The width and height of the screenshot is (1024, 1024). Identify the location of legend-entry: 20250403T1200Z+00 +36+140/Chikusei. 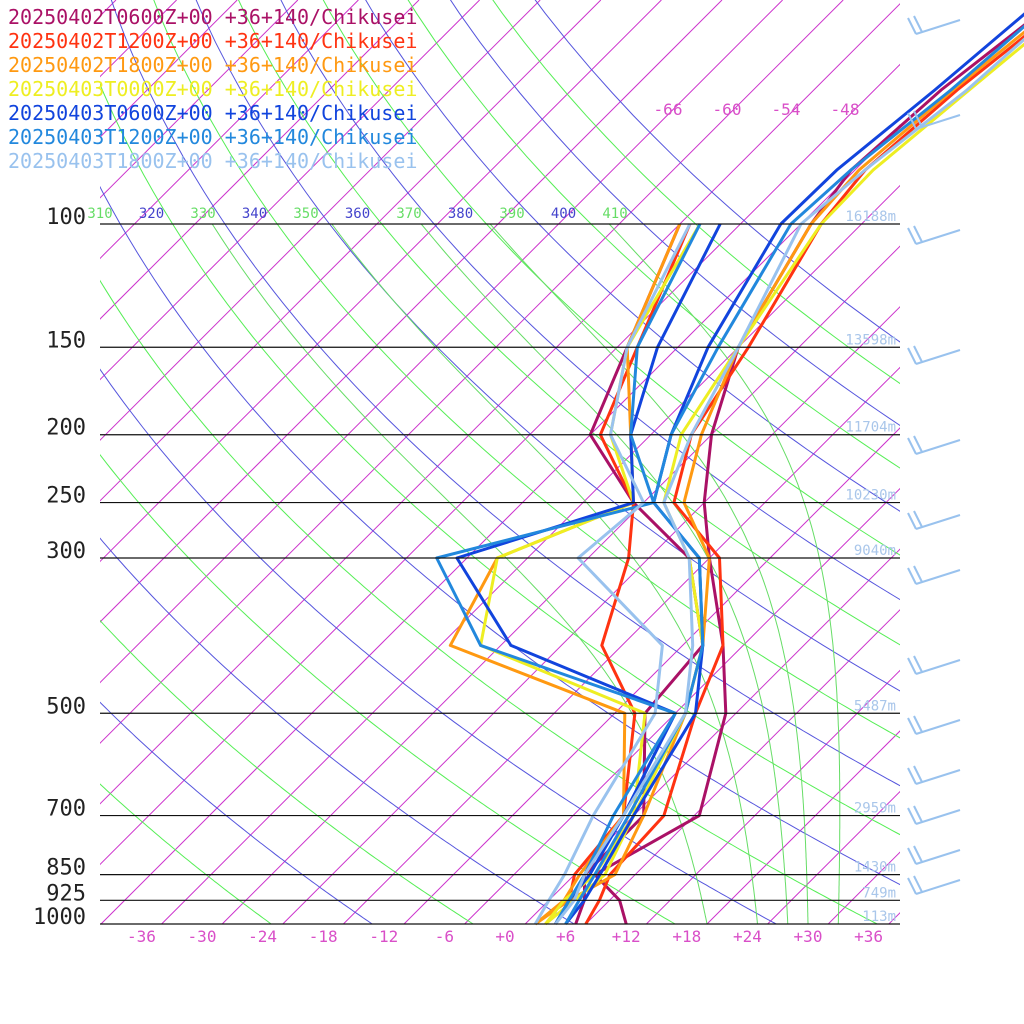
(212, 137).